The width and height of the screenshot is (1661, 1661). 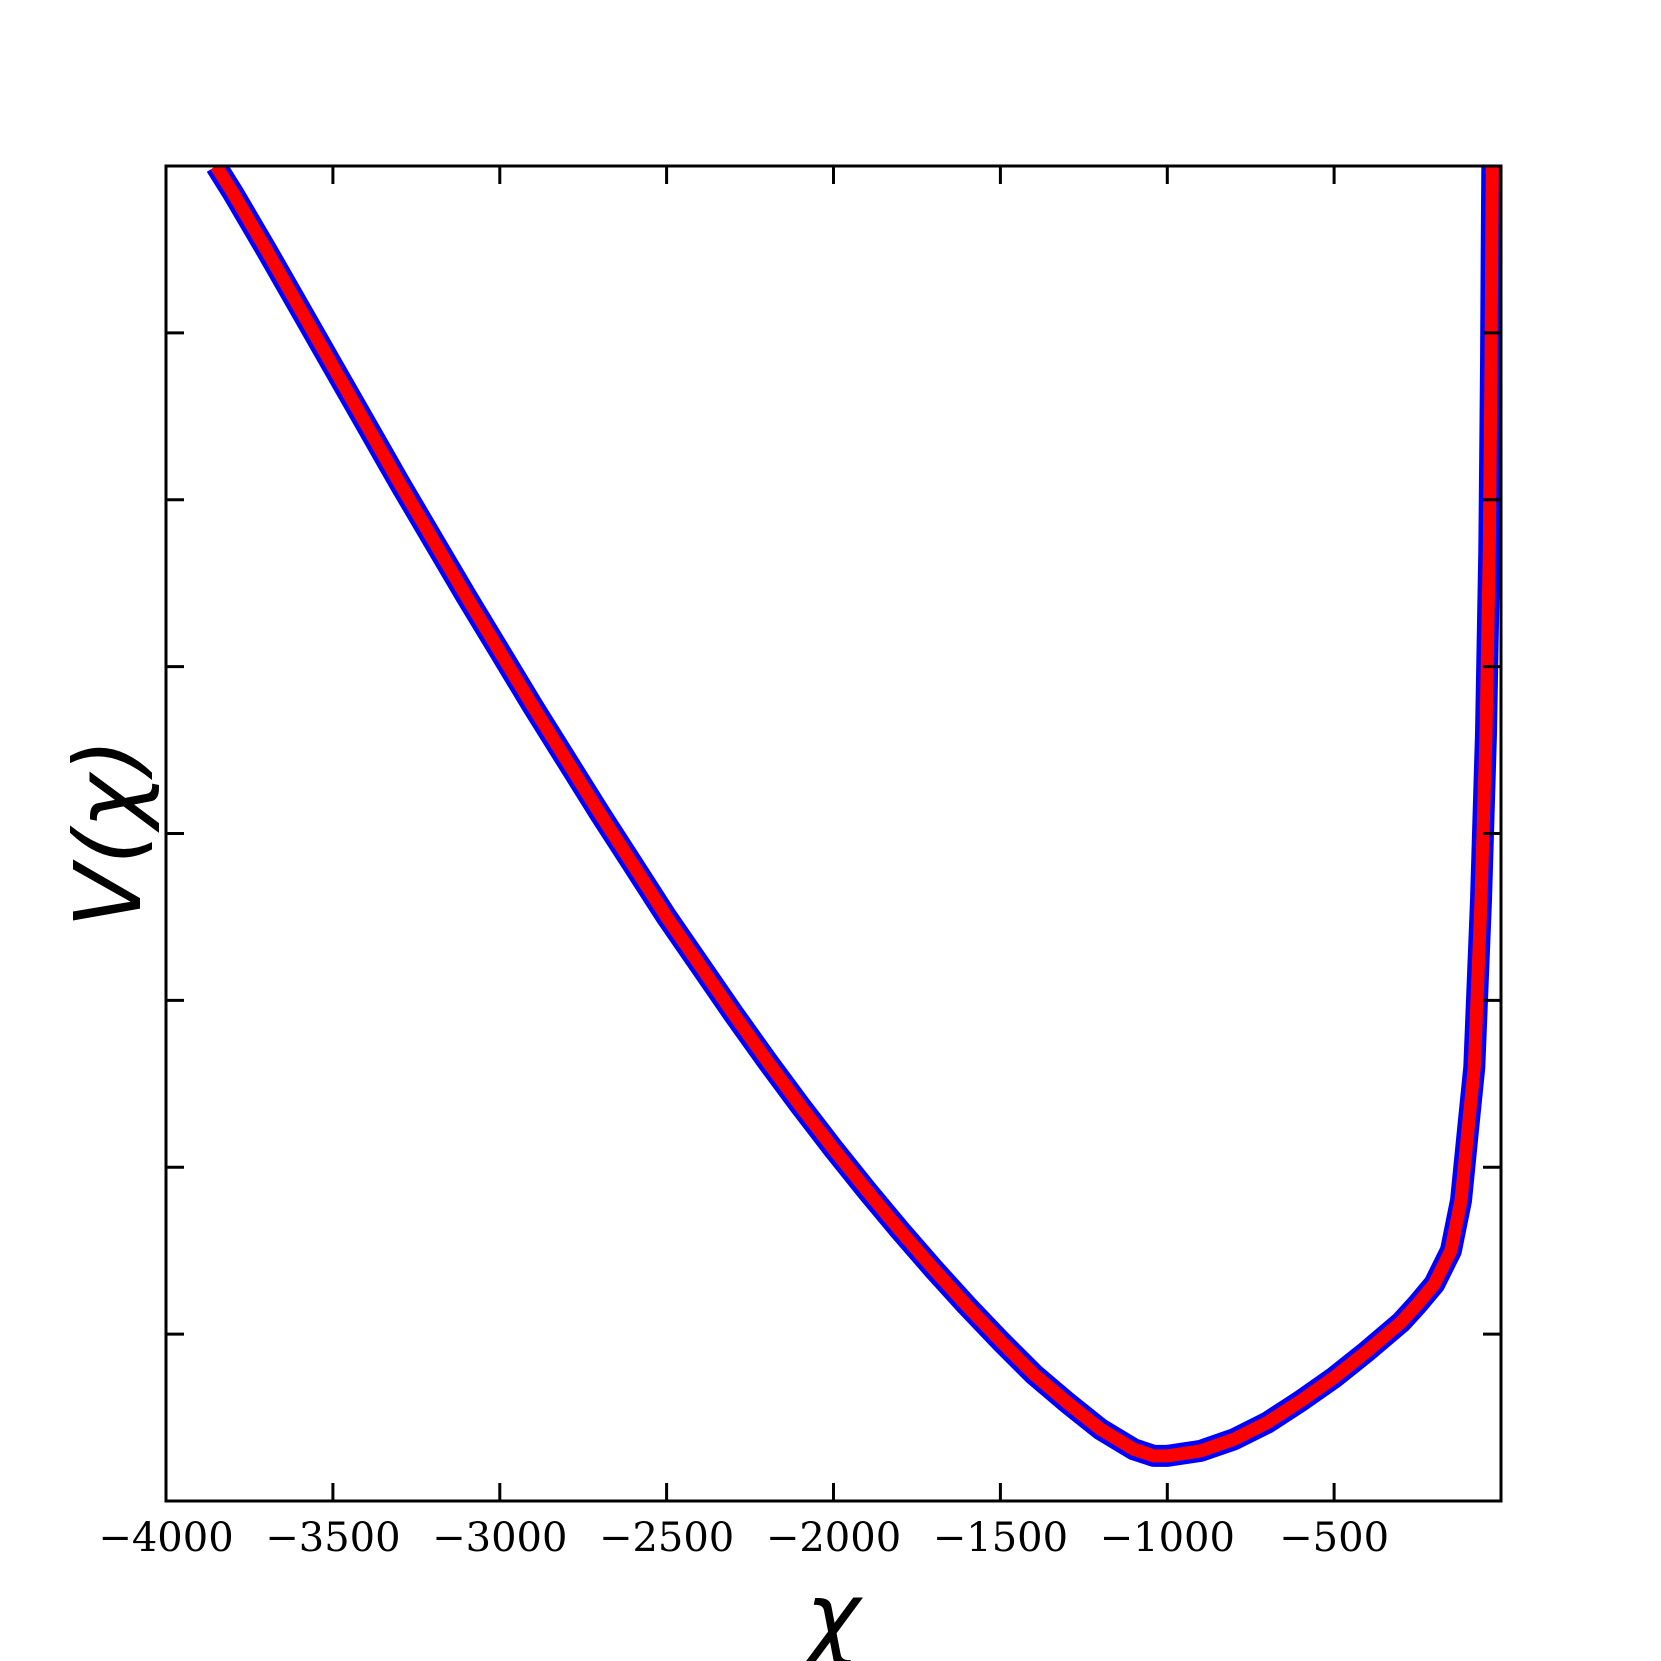 I want to click on x-axis-title: χ, so click(x=832, y=1612).